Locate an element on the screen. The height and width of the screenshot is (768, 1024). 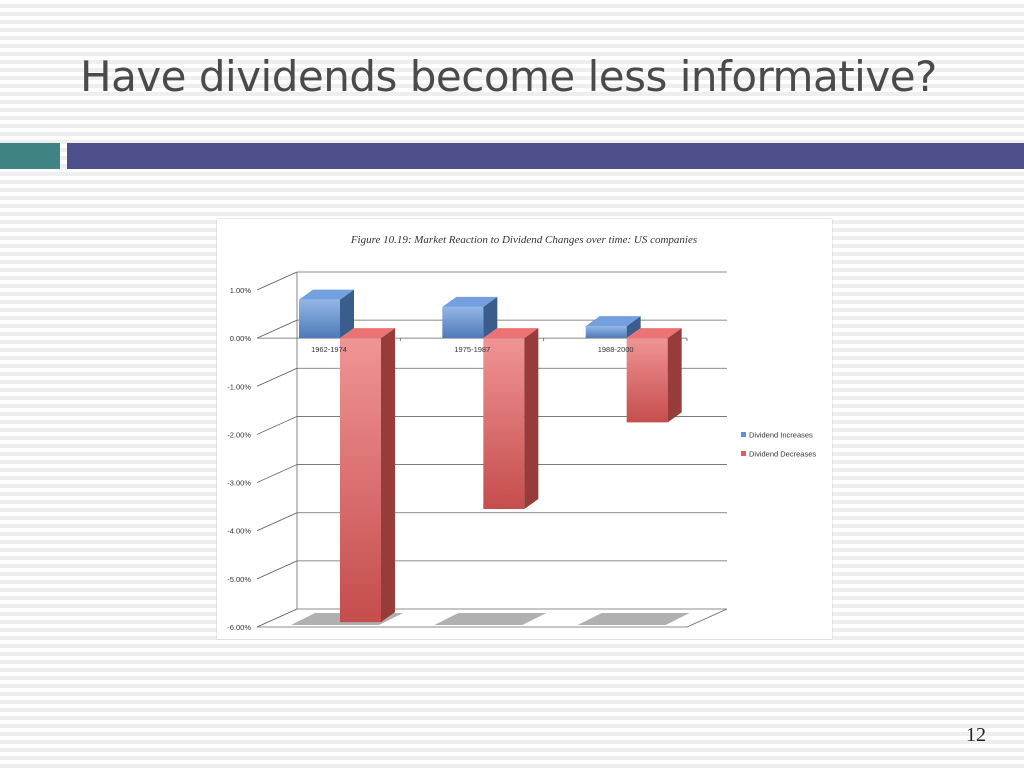
y-tick-label: -5.00% is located at coordinates (239, 579).